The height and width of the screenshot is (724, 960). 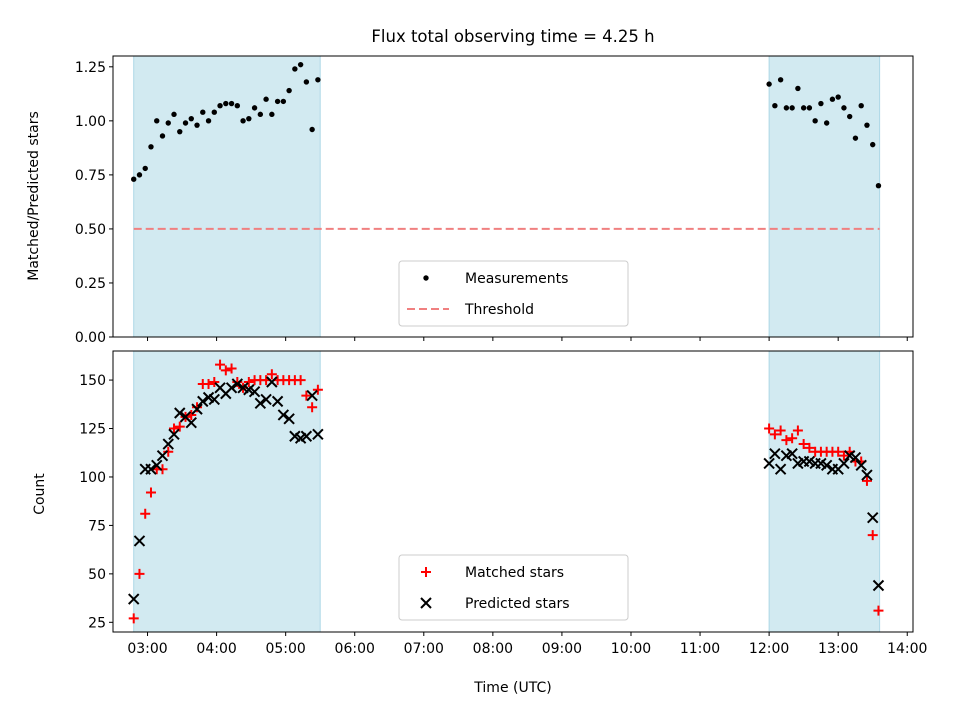 I want to click on legend-label: Predicted stars, so click(x=517, y=604).